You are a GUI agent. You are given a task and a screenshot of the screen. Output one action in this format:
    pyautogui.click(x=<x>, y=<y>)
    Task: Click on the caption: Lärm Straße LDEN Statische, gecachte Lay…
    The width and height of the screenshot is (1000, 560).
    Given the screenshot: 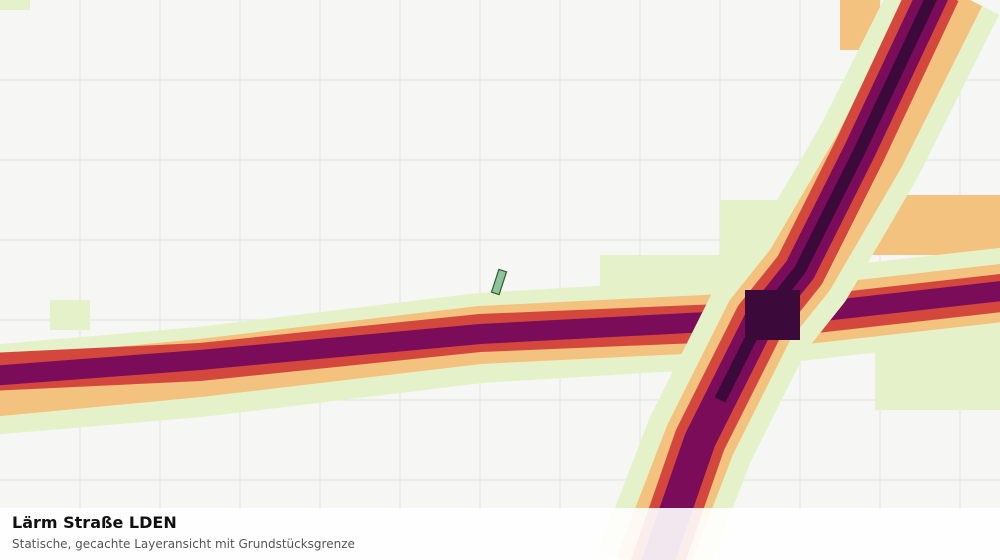 What is the action you would take?
    pyautogui.click(x=500, y=534)
    